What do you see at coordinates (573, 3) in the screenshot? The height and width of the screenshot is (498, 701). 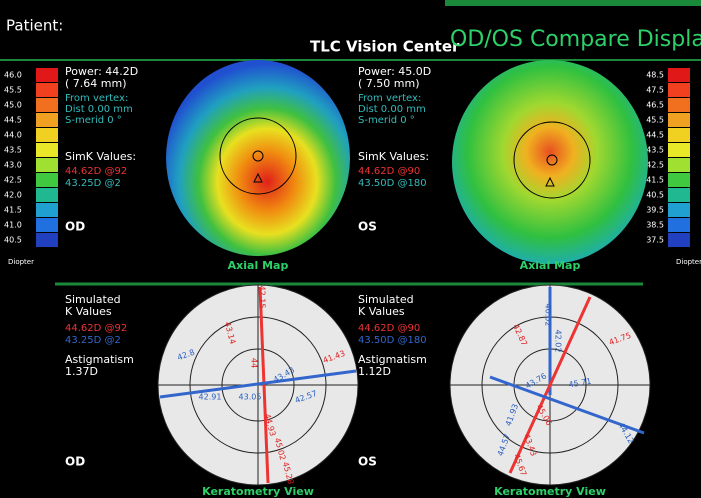 I see `header-accent` at bounding box center [573, 3].